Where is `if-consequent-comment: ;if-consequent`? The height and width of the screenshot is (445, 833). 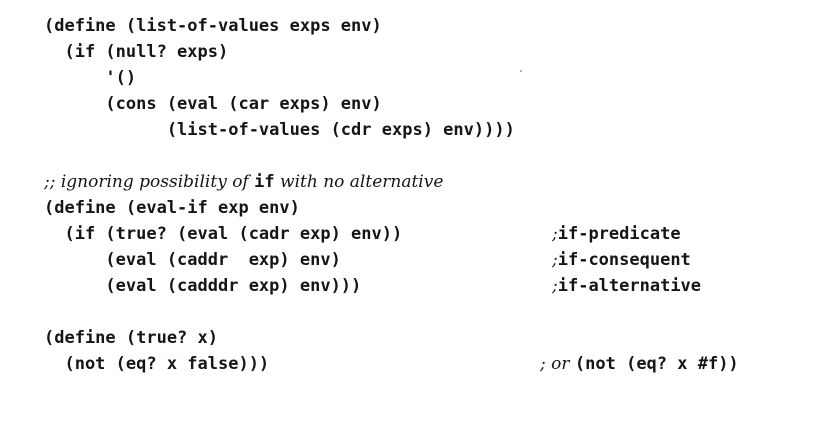
if-consequent-comment: ;if-consequent is located at coordinates (621, 260).